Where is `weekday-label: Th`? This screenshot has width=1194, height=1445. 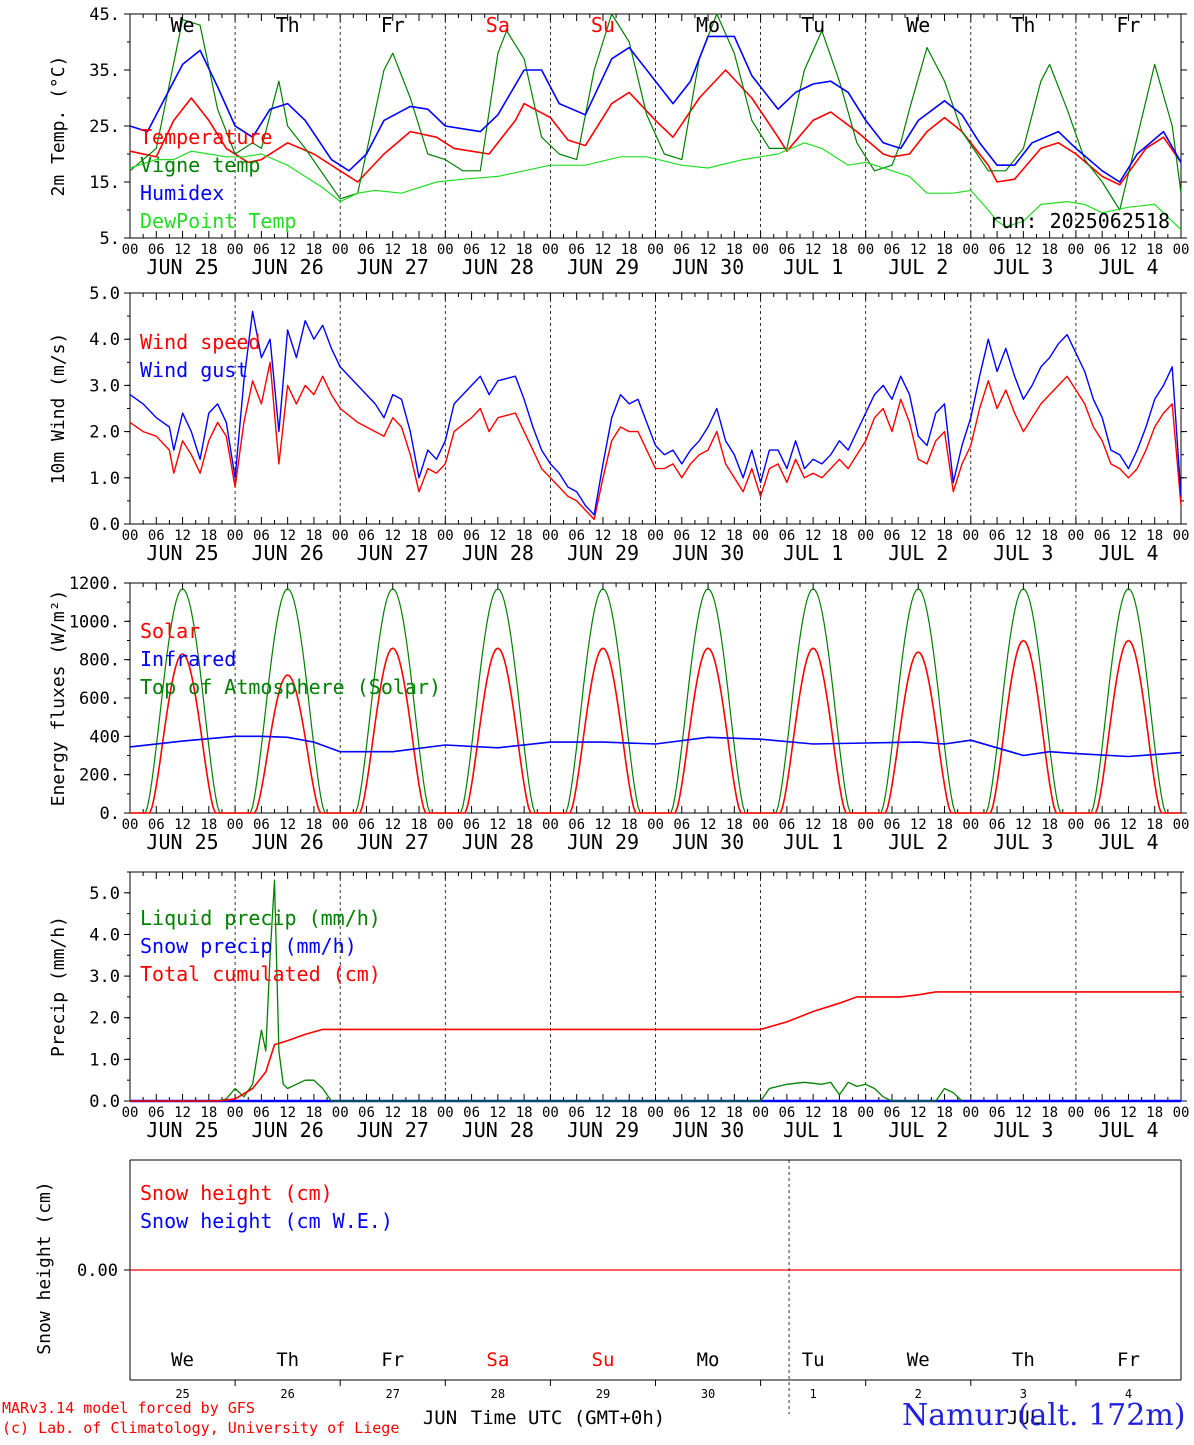
weekday-label: Th is located at coordinates (288, 25).